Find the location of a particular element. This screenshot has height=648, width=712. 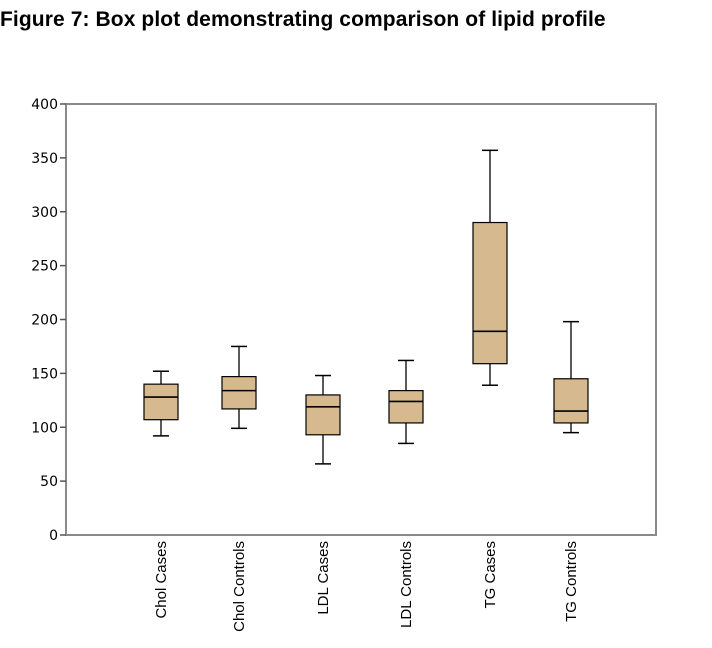

y-tick-label: 0 is located at coordinates (53, 536).